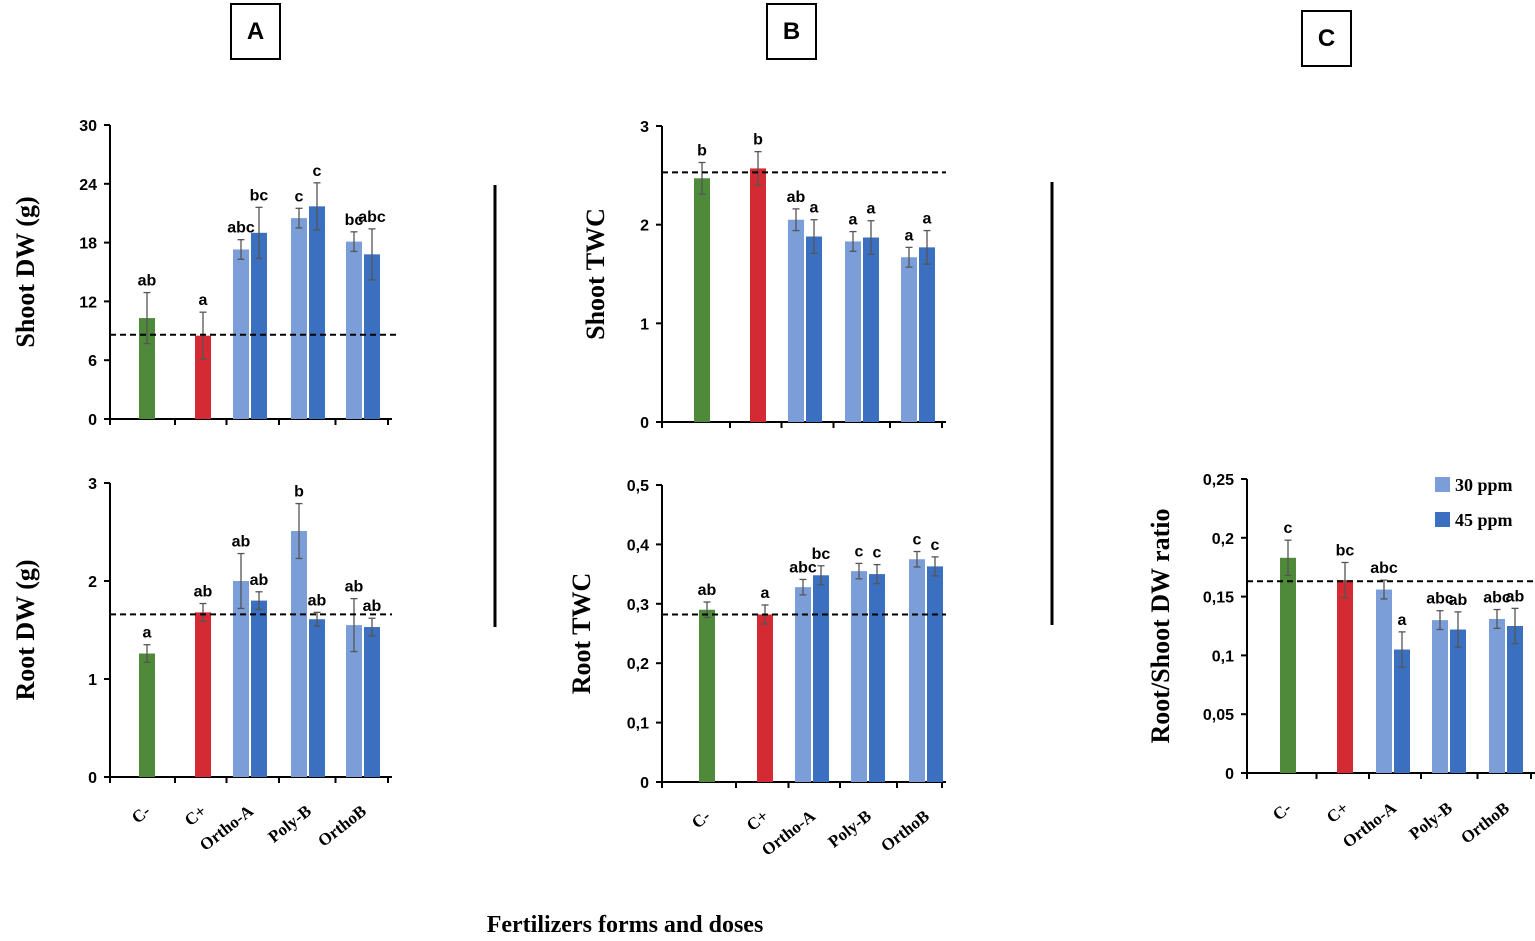 The width and height of the screenshot is (1535, 941). What do you see at coordinates (342, 825) in the screenshot?
I see `root_dw-category-label: OrthoB` at bounding box center [342, 825].